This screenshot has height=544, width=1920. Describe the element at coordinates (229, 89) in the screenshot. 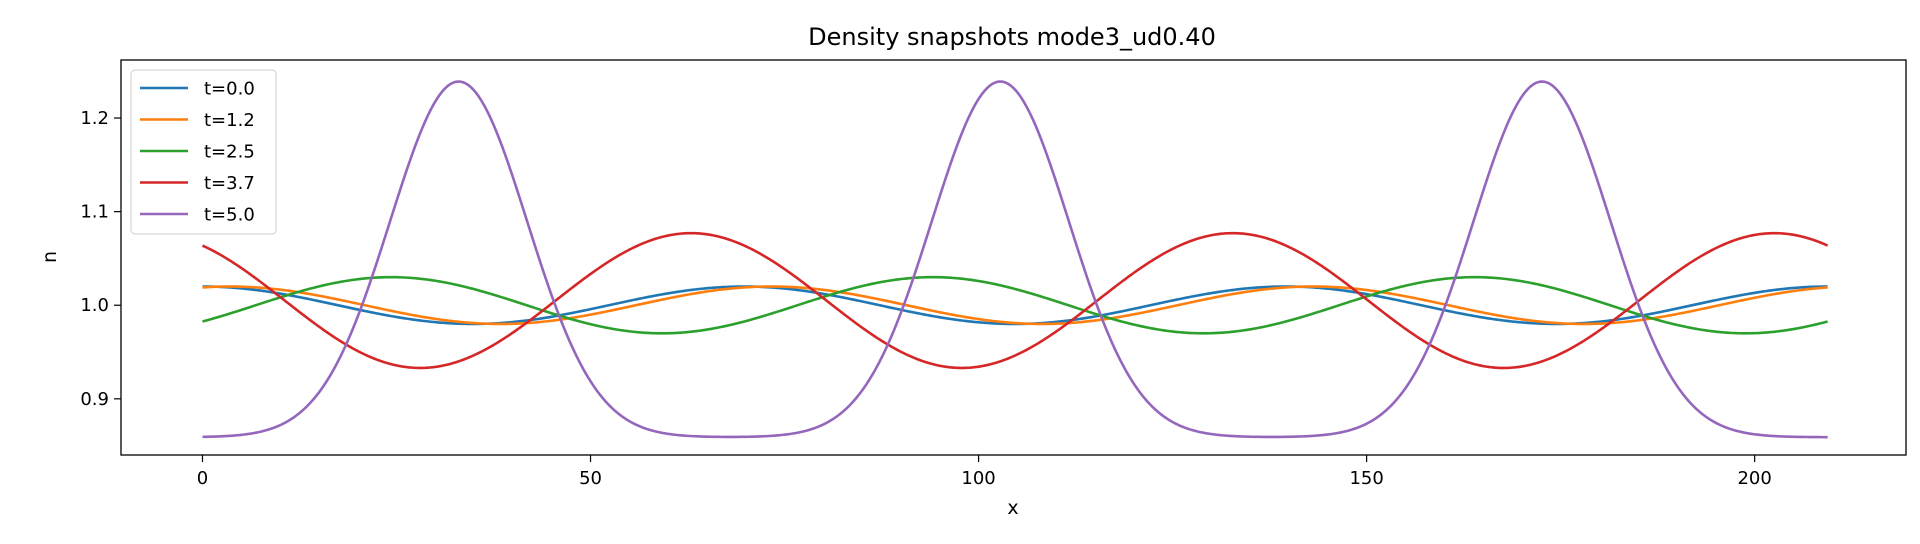

I see `legend-label-0: t=0.0` at that location.